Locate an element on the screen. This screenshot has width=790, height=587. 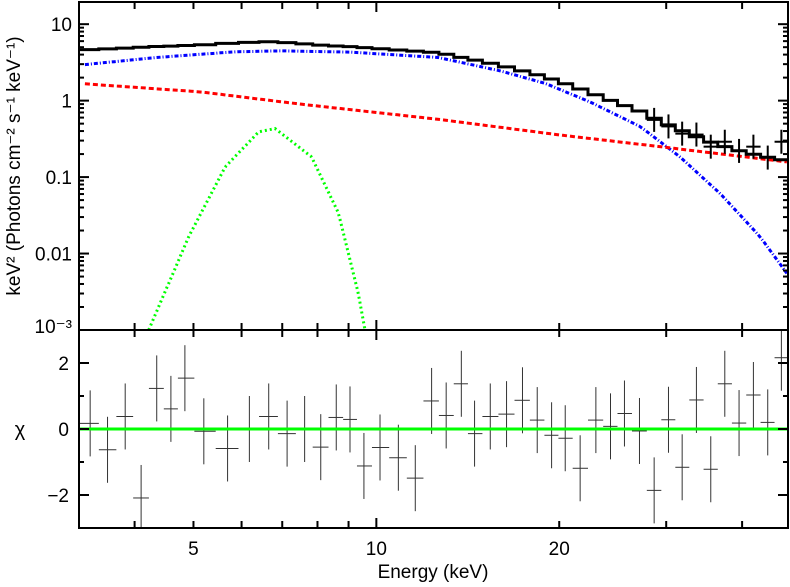
y-tick-label: 10⁻³ is located at coordinates (54, 327).